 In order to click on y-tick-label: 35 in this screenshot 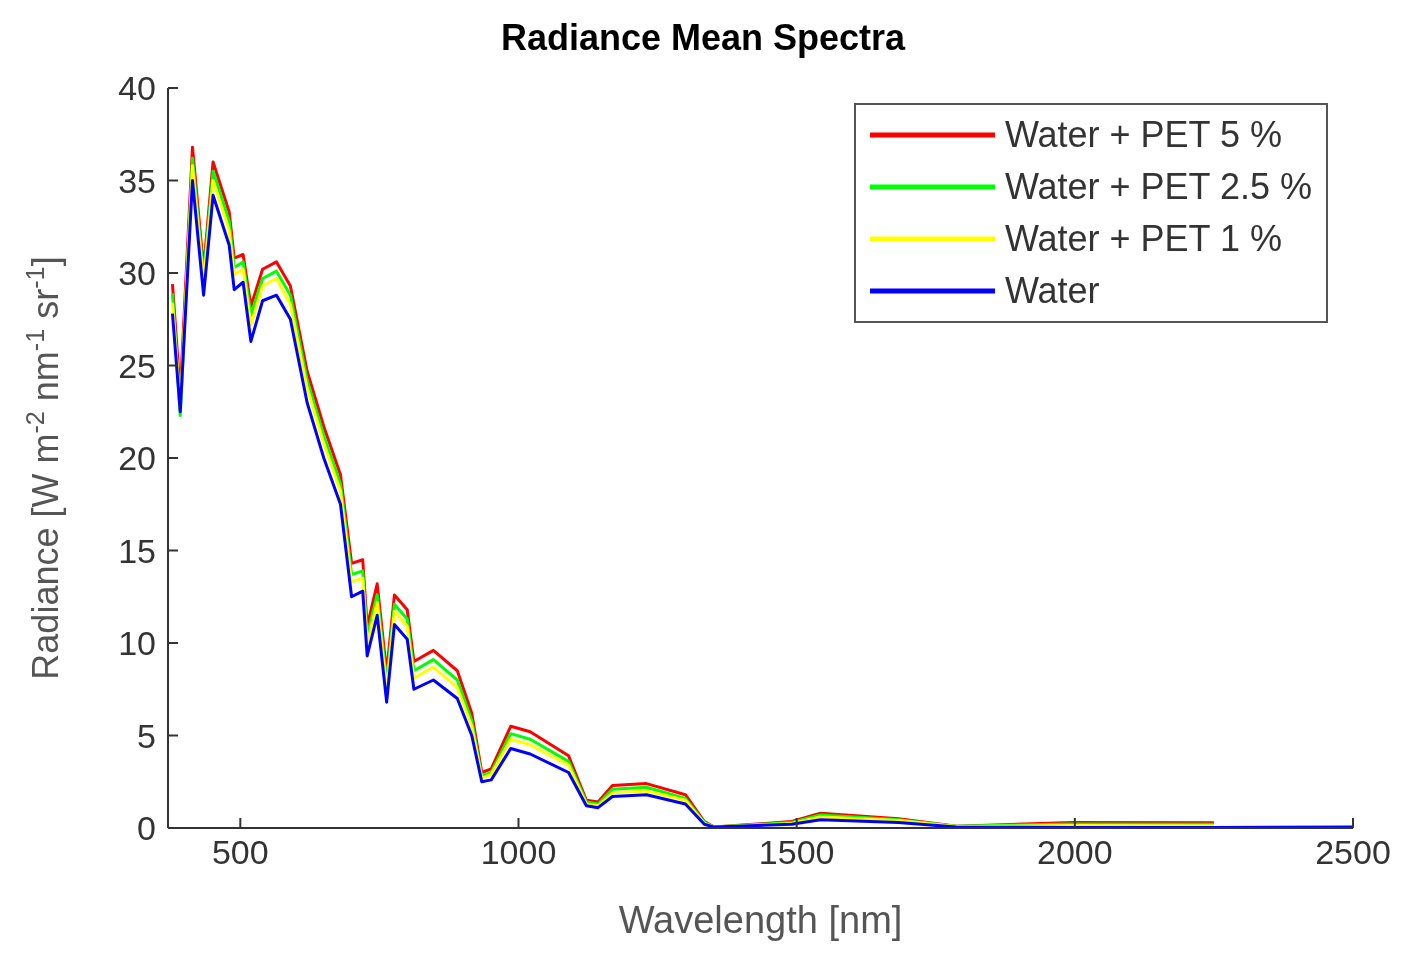, I will do `click(137, 180)`.